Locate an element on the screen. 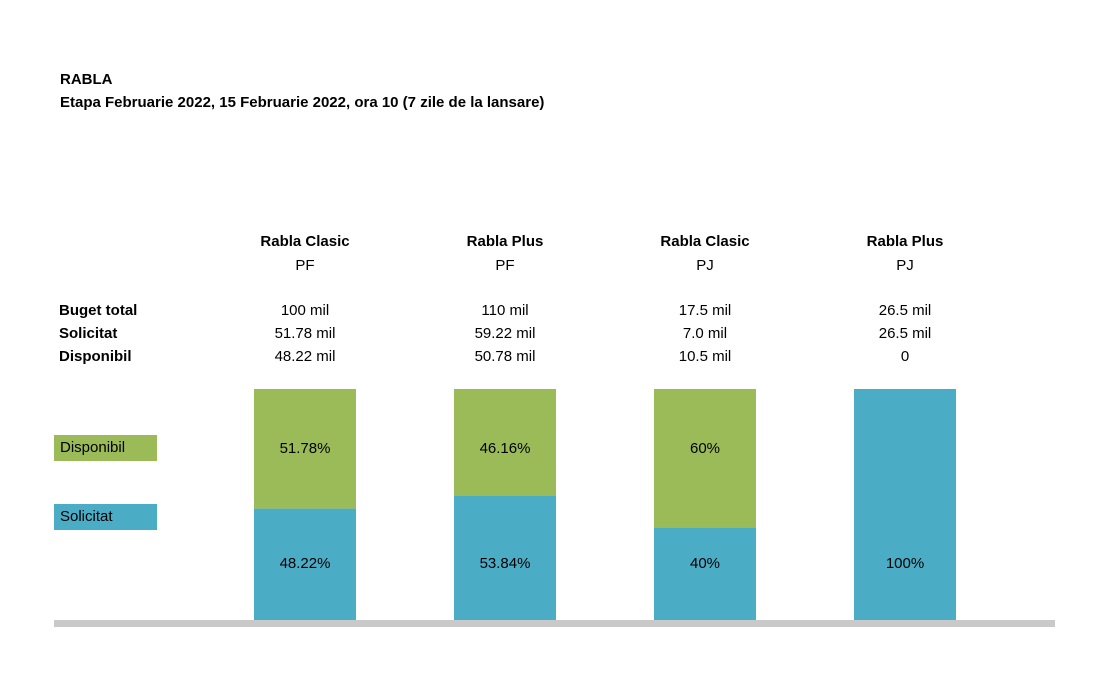 Image resolution: width=1105 pixels, height=675 pixels. legend-item-disponibil: Disponibil is located at coordinates (105, 448).